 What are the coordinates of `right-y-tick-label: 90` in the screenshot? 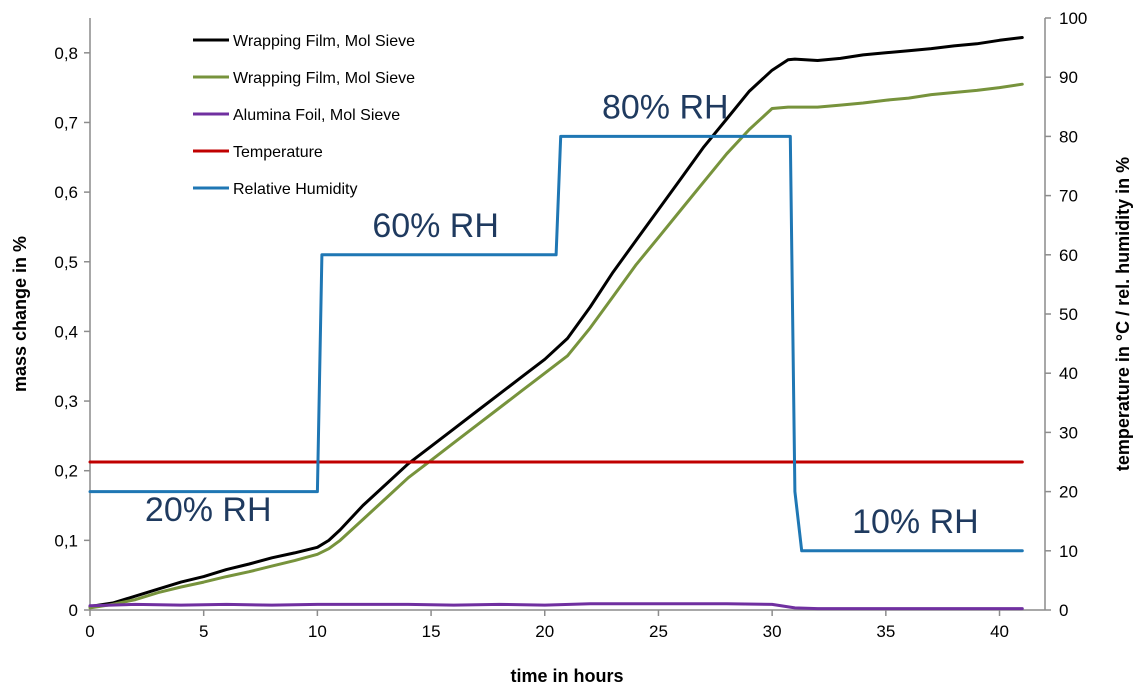 It's located at (1068, 77).